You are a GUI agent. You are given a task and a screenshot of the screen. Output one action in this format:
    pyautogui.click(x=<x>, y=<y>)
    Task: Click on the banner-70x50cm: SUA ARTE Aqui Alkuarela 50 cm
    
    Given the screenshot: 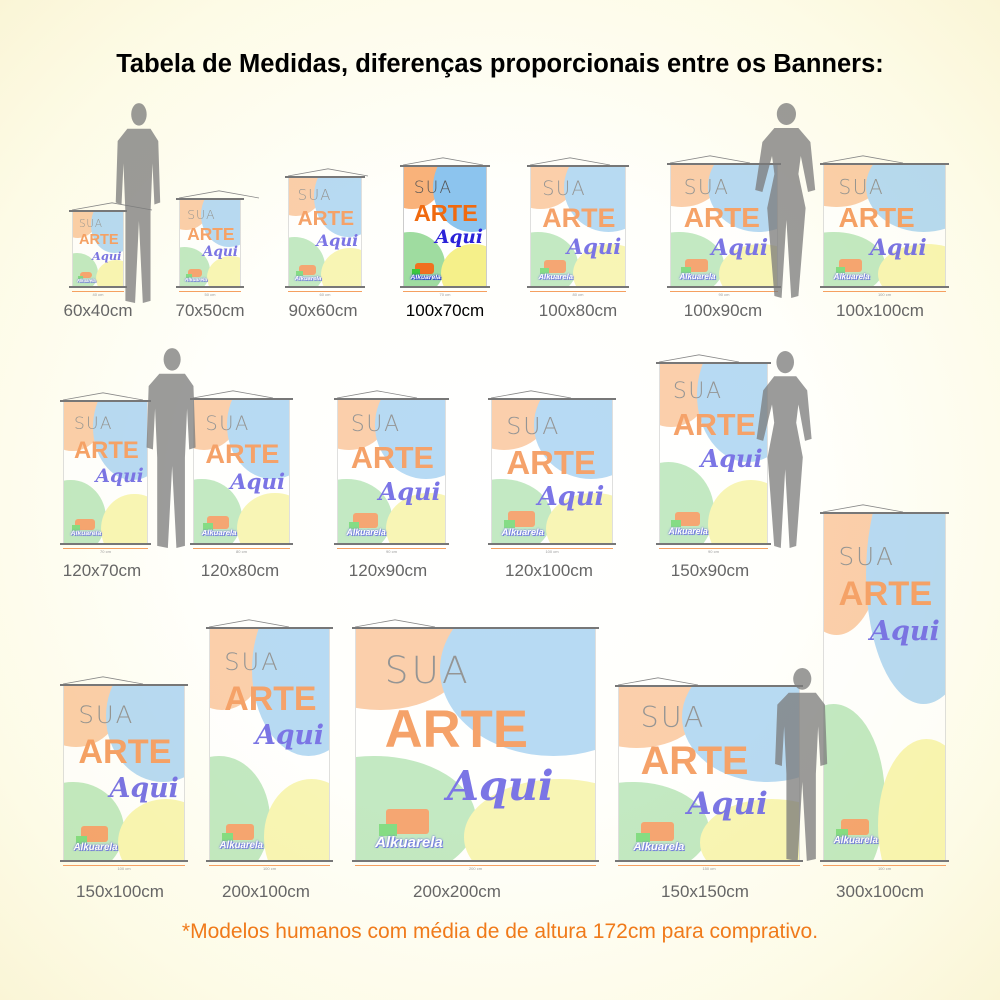 What is the action you would take?
    pyautogui.click(x=208, y=247)
    